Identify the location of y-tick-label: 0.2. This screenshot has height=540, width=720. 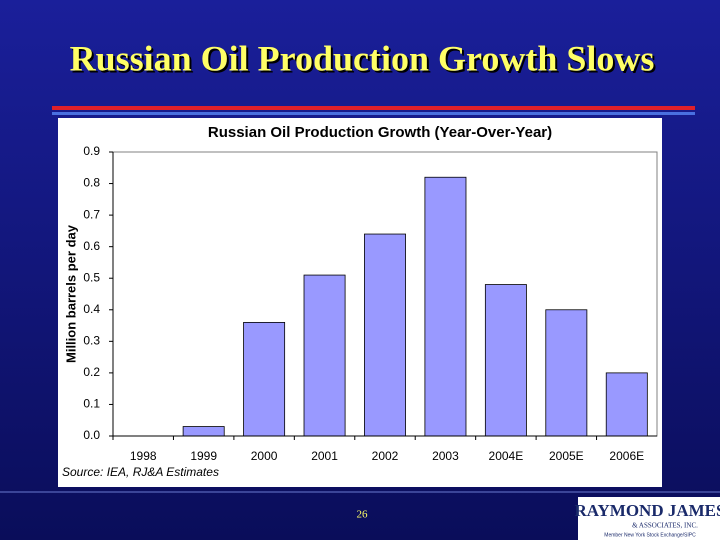
(91, 372).